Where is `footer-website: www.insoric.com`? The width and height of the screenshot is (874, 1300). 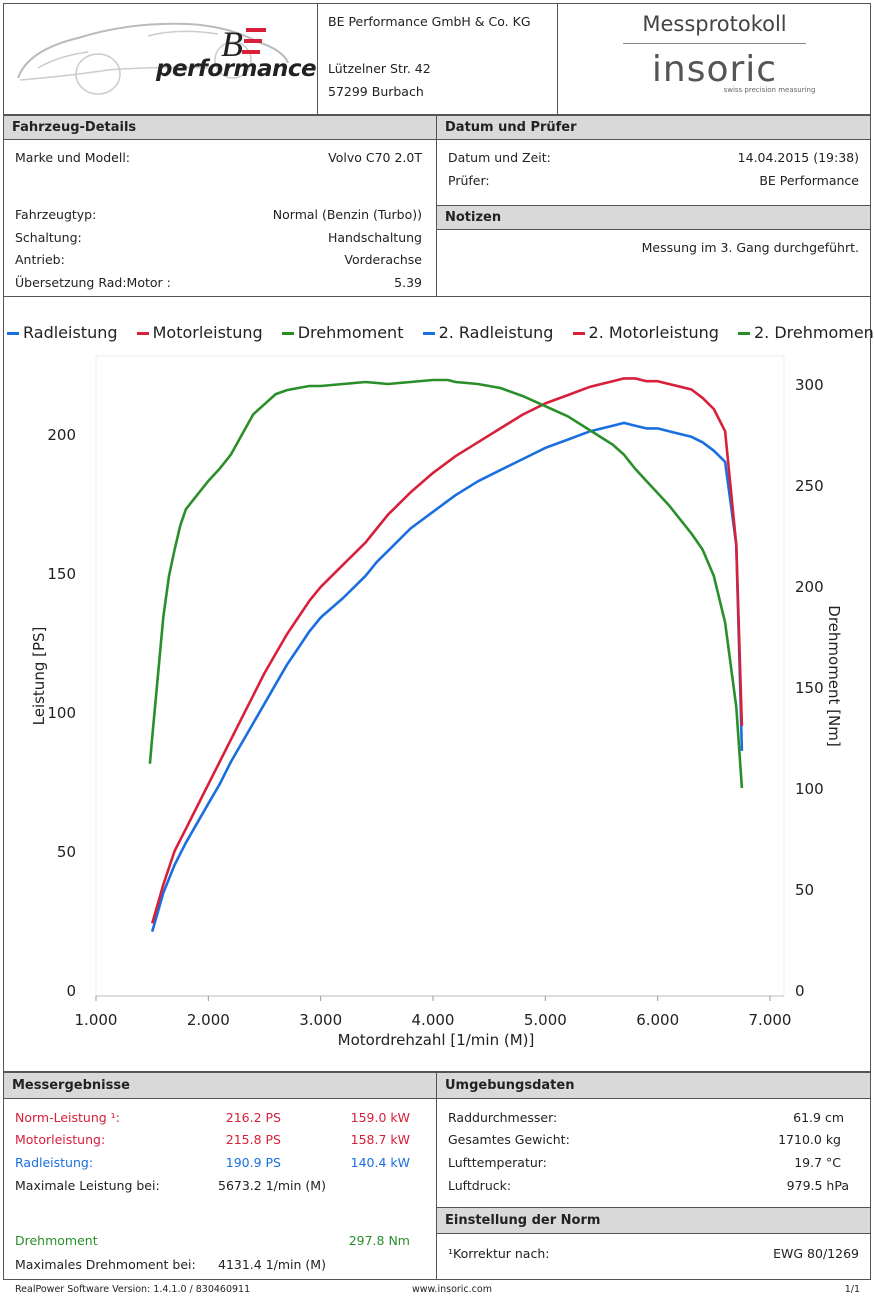 footer-website: www.insoric.com is located at coordinates (452, 1289).